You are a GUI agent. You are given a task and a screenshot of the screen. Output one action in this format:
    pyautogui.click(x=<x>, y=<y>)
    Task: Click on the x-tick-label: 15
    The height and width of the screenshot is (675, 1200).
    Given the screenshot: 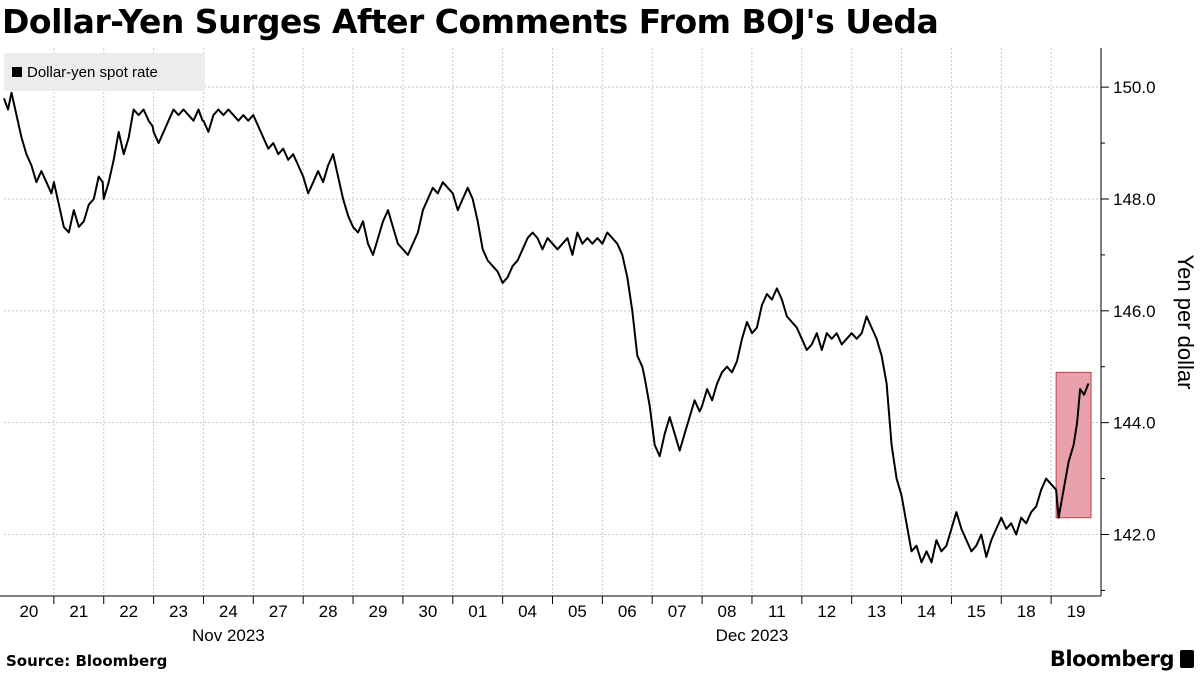 What is the action you would take?
    pyautogui.click(x=976, y=611)
    